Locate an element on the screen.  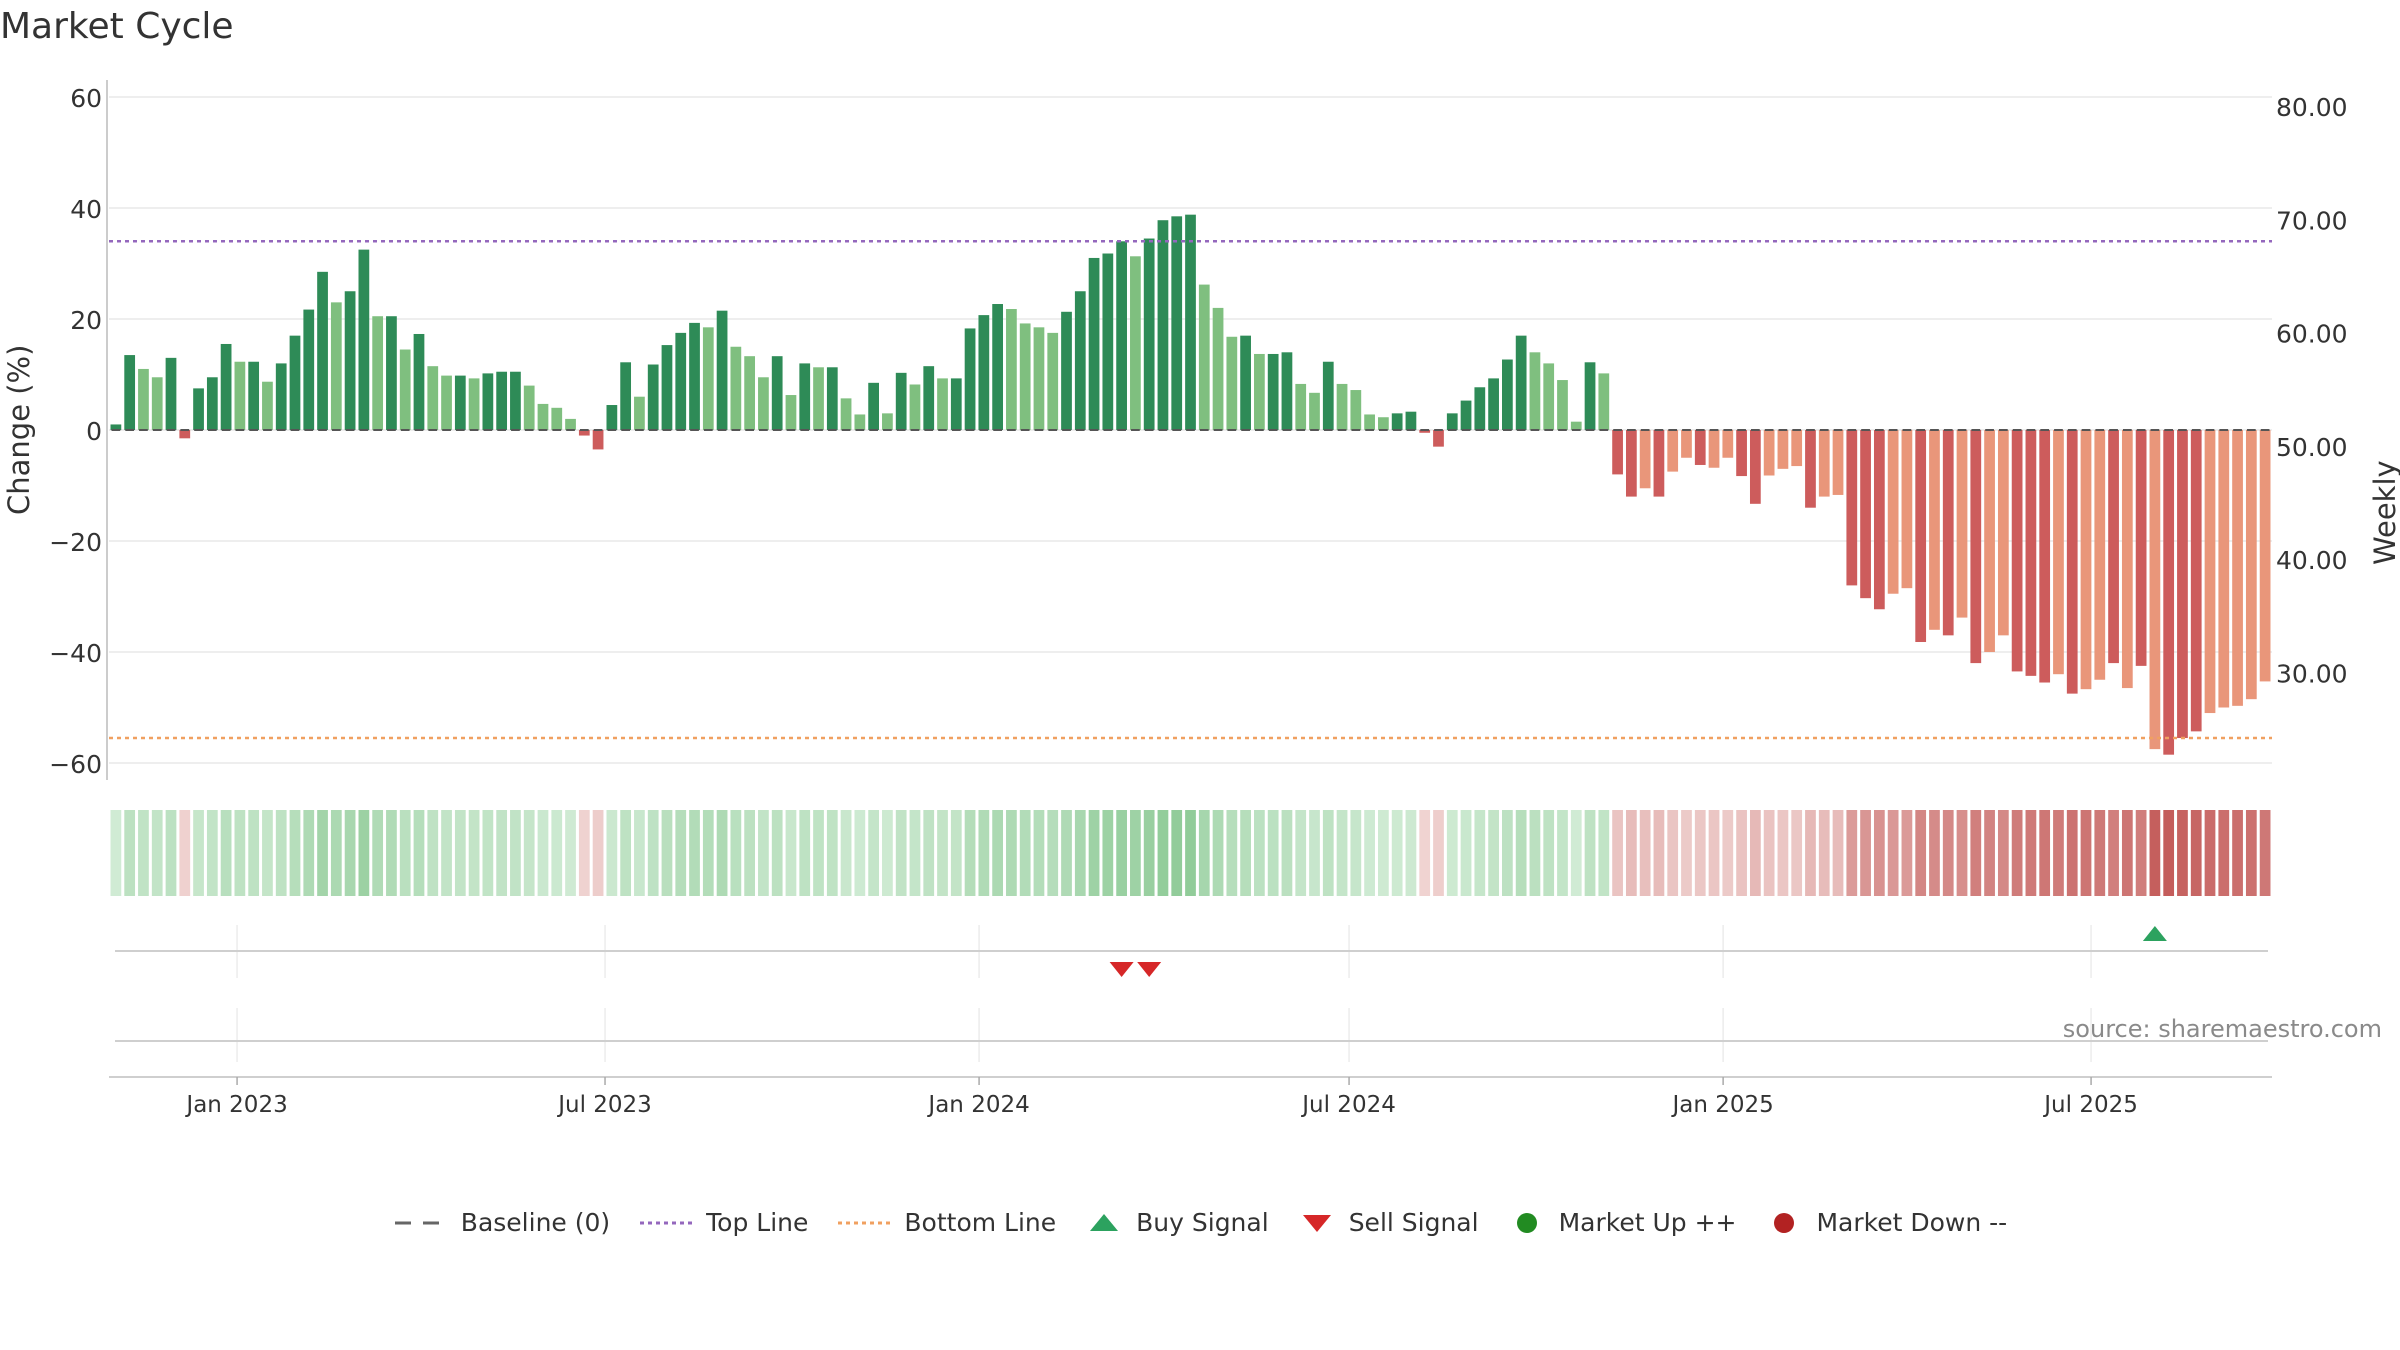
signal-panel is located at coordinates (1191, 951).